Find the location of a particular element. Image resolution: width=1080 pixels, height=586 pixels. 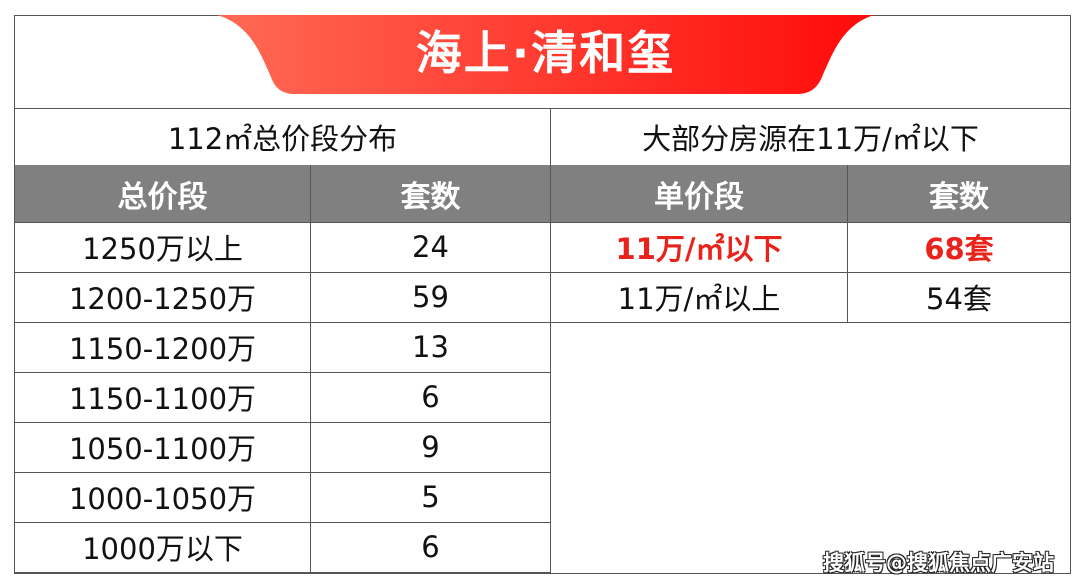

table-cell-count: 68套 is located at coordinates (959, 247).